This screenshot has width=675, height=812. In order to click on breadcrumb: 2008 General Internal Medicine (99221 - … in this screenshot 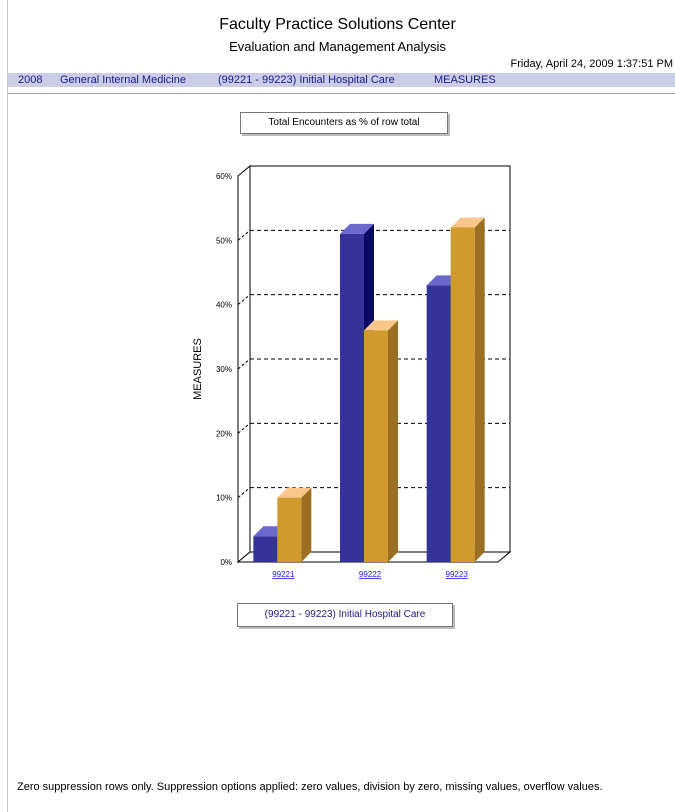, I will do `click(341, 80)`.